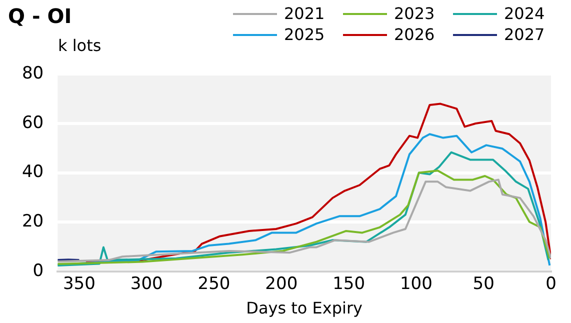 This screenshot has width=571, height=323. Describe the element at coordinates (551, 284) in the screenshot. I see `x-tick-label: 0` at that location.